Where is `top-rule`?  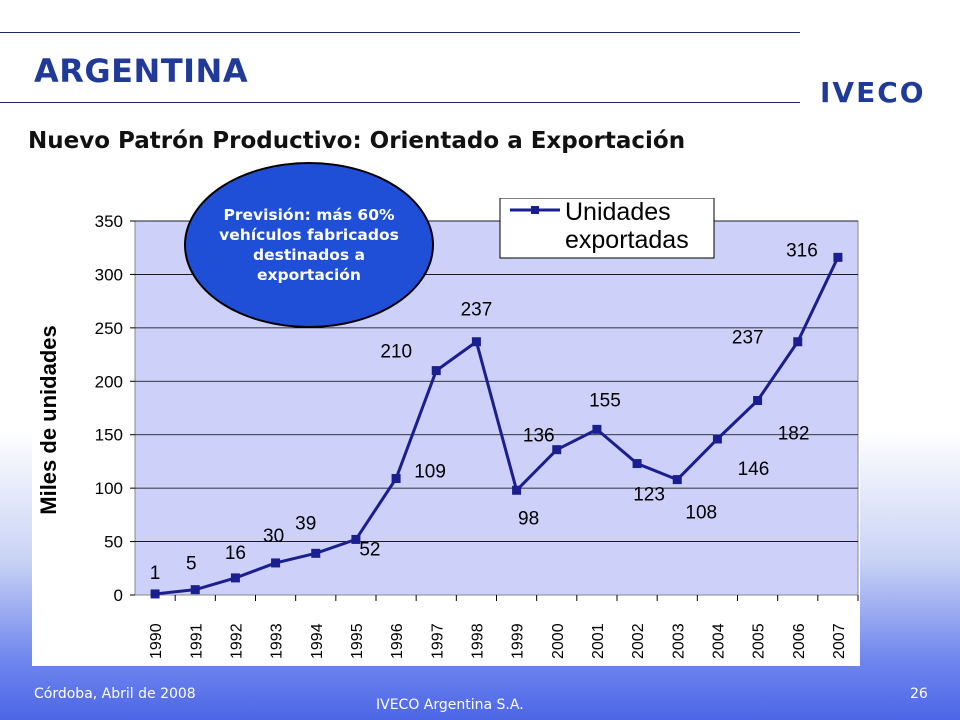 top-rule is located at coordinates (400, 32).